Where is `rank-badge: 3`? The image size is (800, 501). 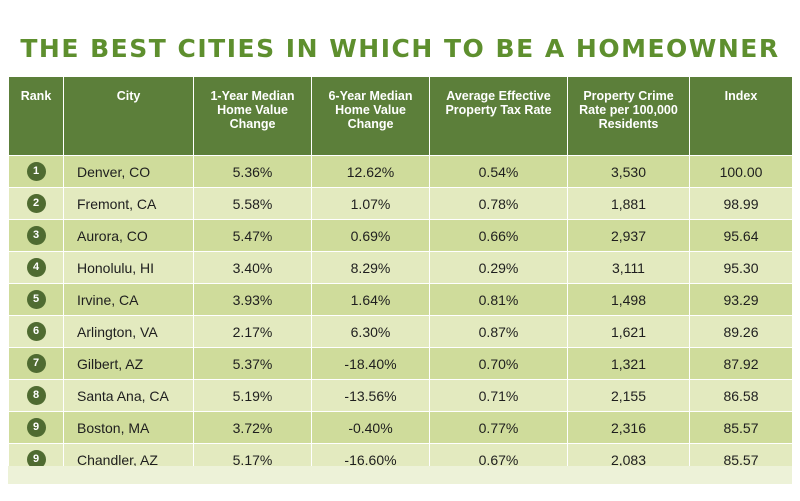 rank-badge: 3 is located at coordinates (36, 235).